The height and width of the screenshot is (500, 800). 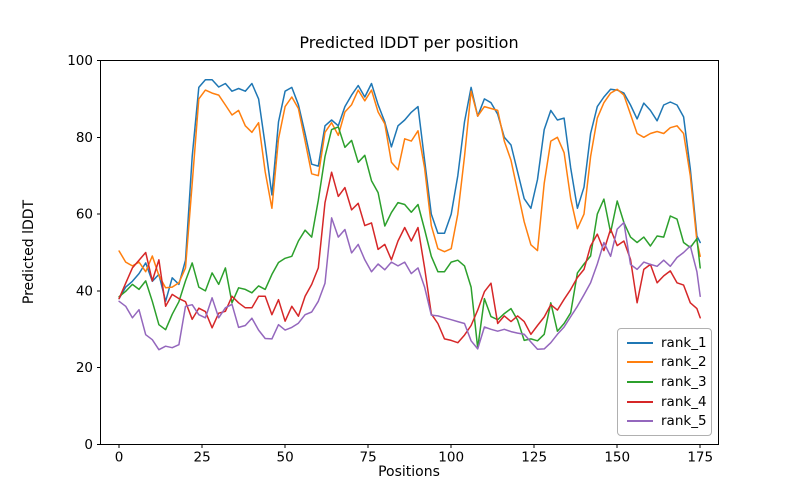 I want to click on legend: rank_1 rank_2 rank_3 rank_4 rank_5, so click(x=664, y=382).